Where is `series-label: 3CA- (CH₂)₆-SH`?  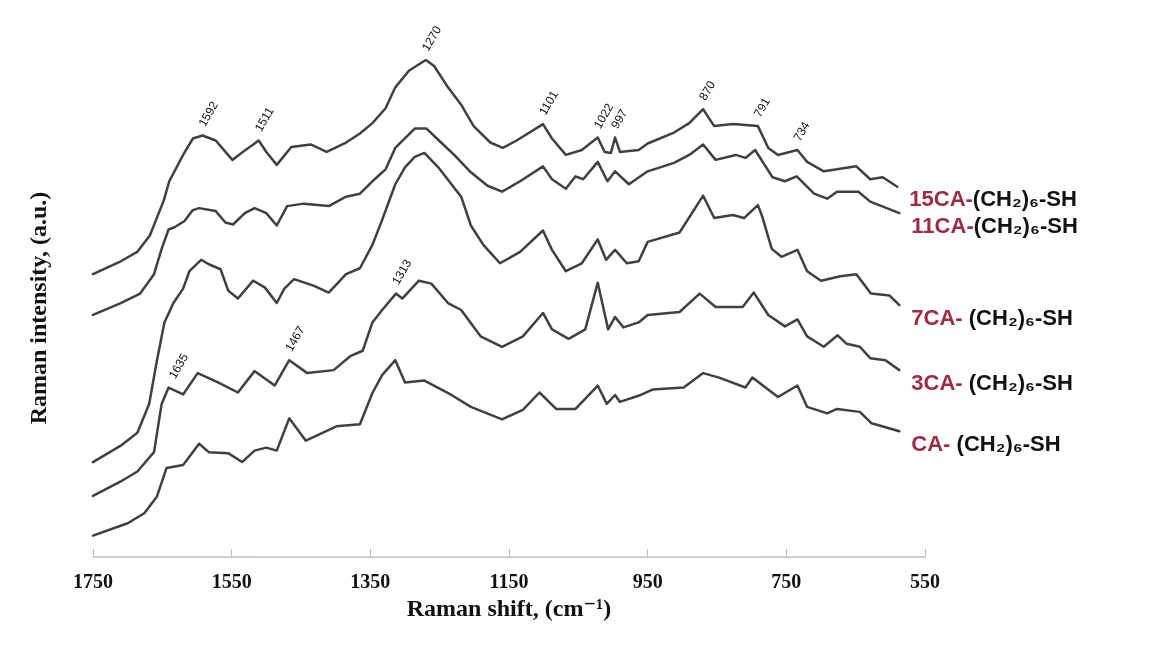 series-label: 3CA- (CH₂)₆-SH is located at coordinates (992, 382).